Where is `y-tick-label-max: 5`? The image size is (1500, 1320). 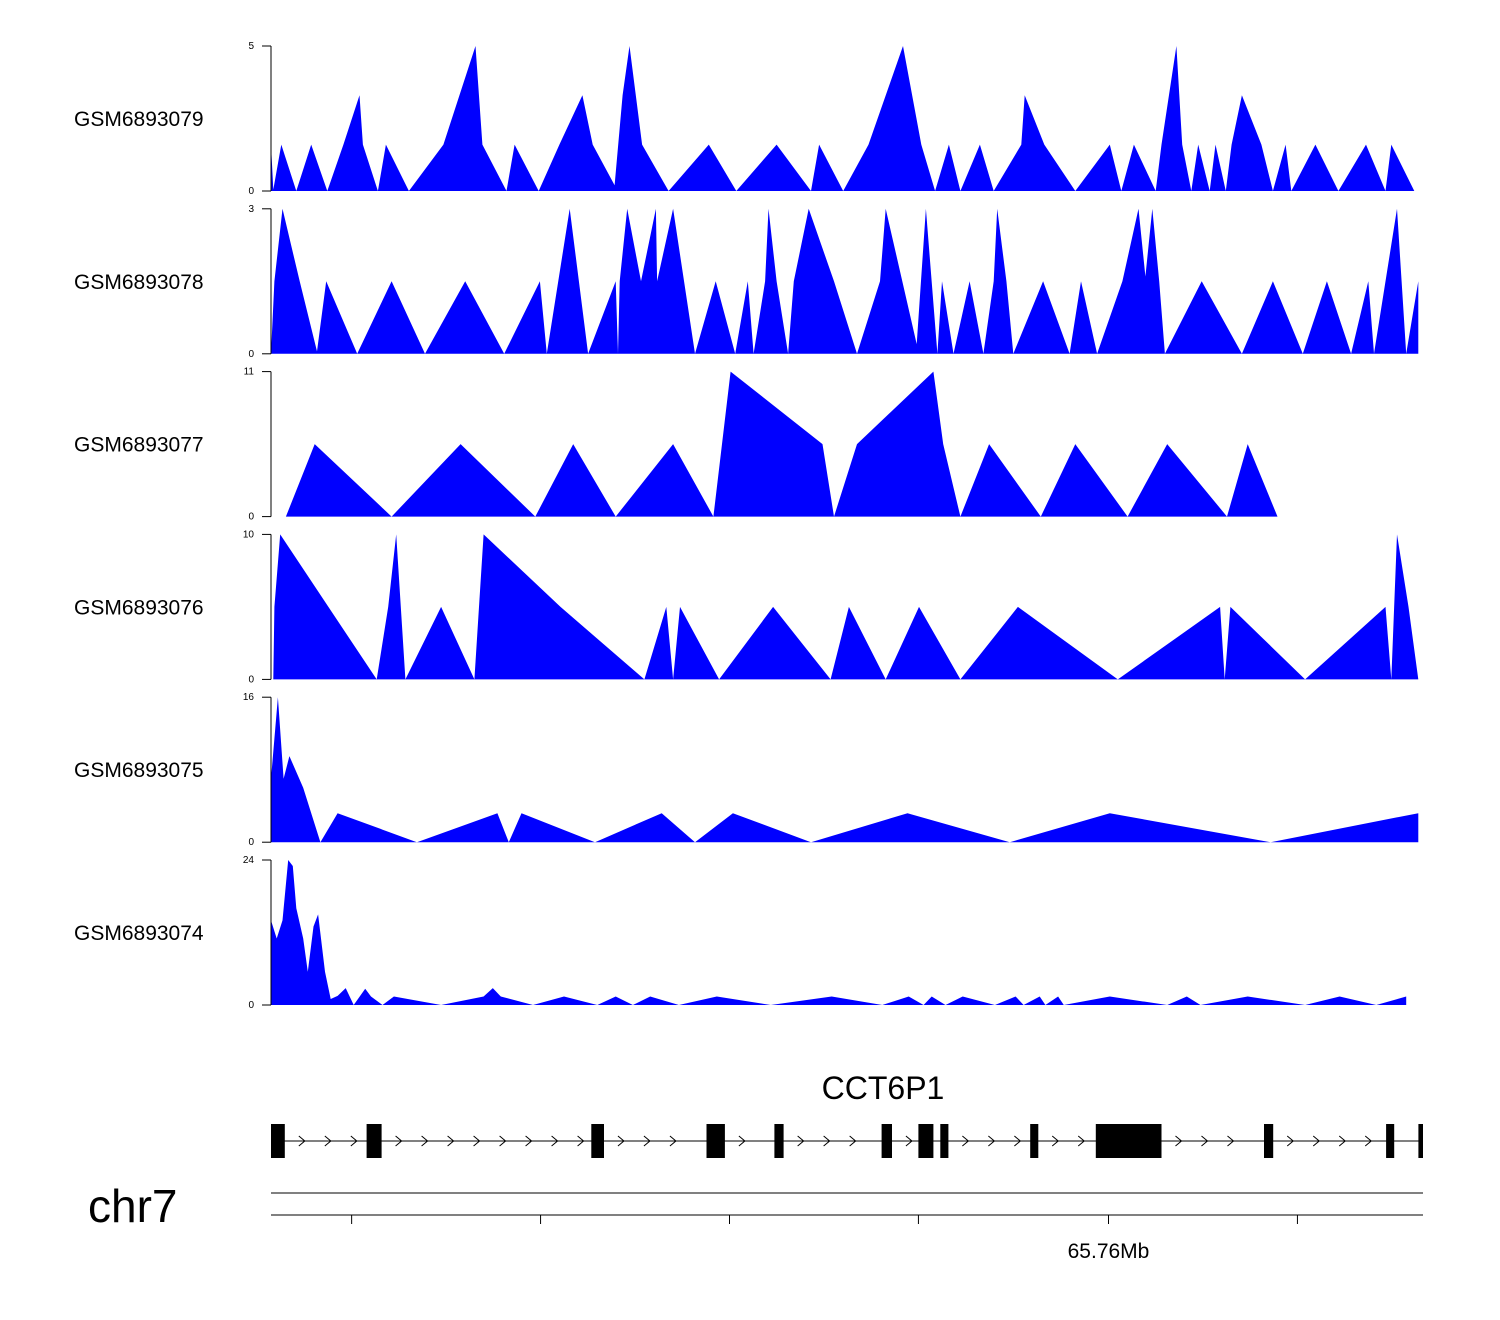 y-tick-label-max: 5 is located at coordinates (251, 46).